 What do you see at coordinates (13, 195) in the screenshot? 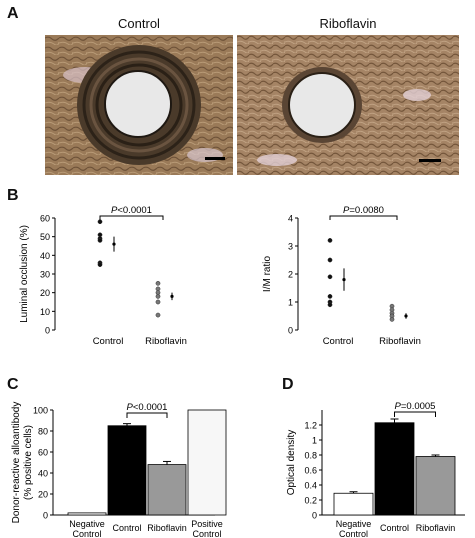
I see `panel-letter-b: B` at bounding box center [13, 195].